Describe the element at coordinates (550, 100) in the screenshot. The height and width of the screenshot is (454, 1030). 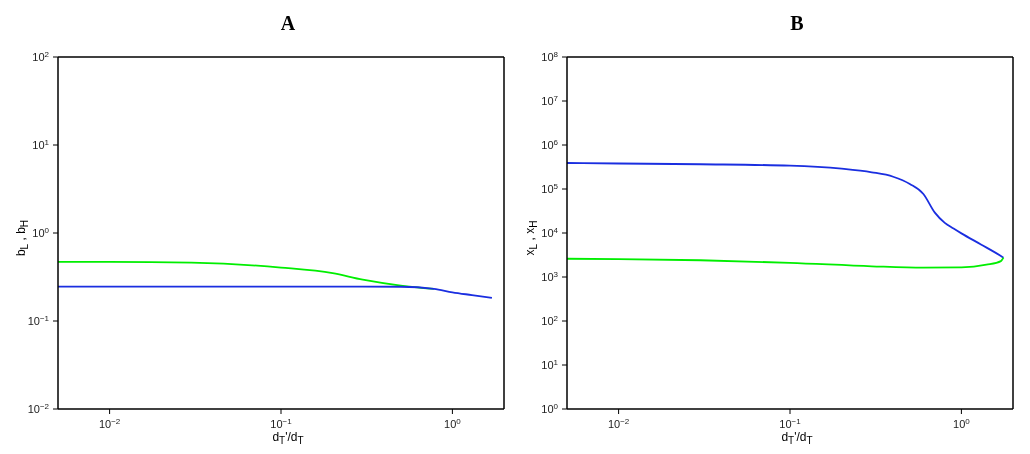
I see `y-tick-label: 10$^{7}$` at that location.